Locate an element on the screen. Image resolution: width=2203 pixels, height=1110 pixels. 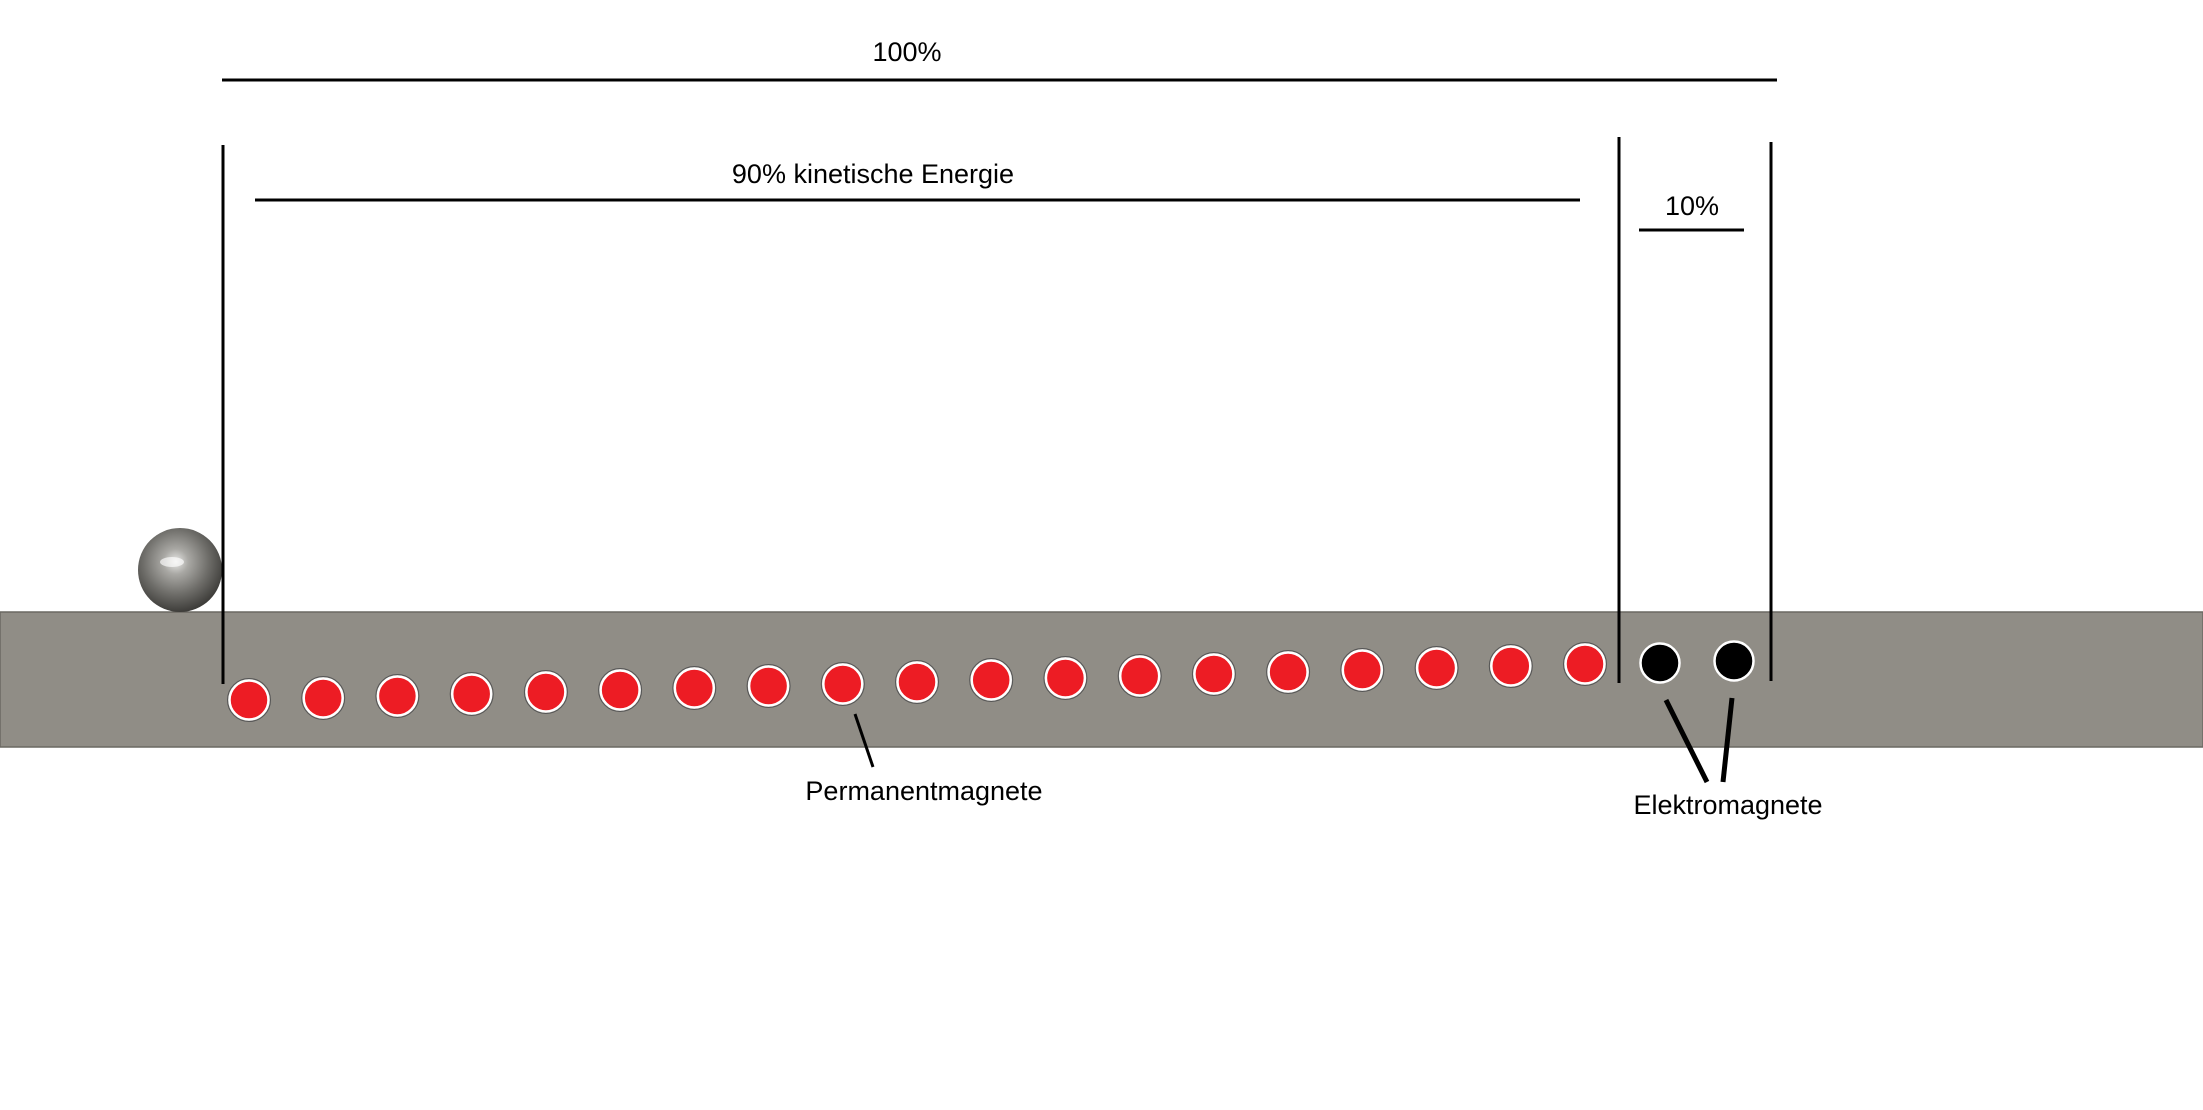
permanent-magnets is located at coordinates (917, 682).